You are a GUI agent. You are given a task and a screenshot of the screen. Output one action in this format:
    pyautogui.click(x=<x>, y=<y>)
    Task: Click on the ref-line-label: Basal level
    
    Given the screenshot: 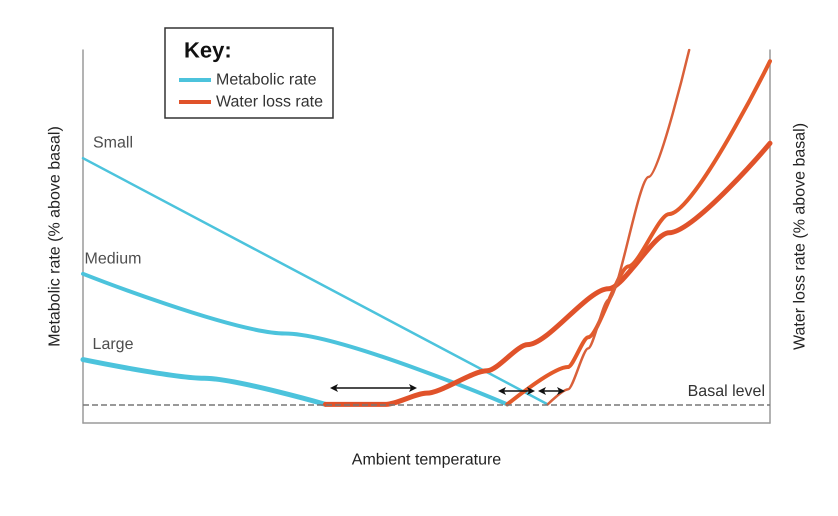 What is the action you would take?
    pyautogui.click(x=726, y=391)
    